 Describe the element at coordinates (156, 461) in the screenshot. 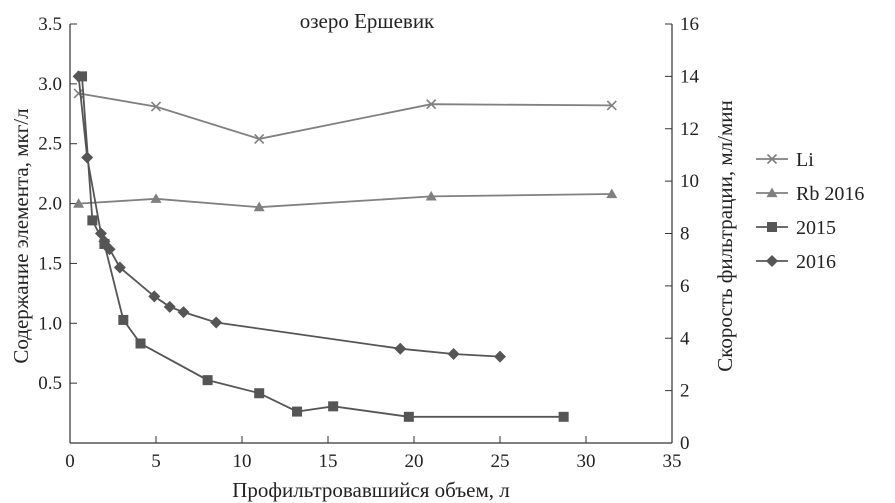

I see `x-tick-label: 5` at that location.